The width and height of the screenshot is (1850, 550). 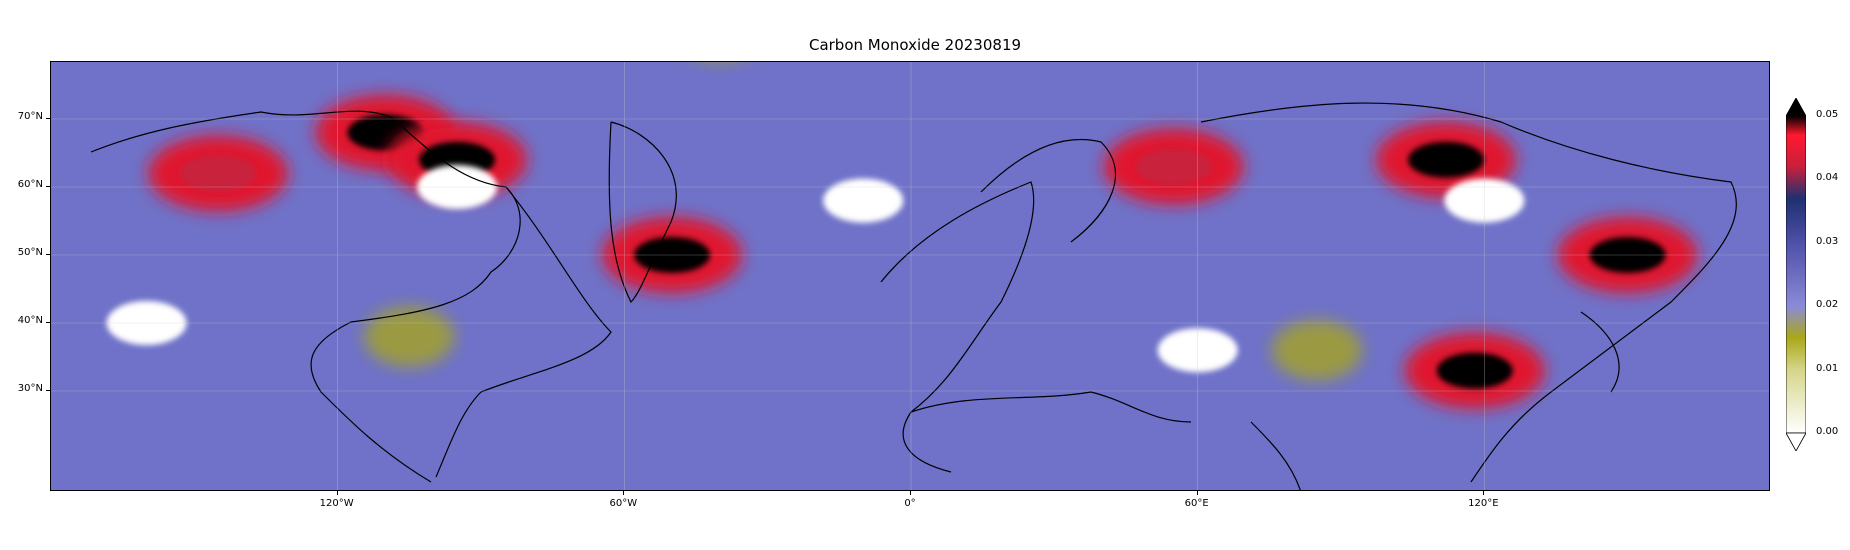 I want to click on low-co-areas, so click(x=863, y=343).